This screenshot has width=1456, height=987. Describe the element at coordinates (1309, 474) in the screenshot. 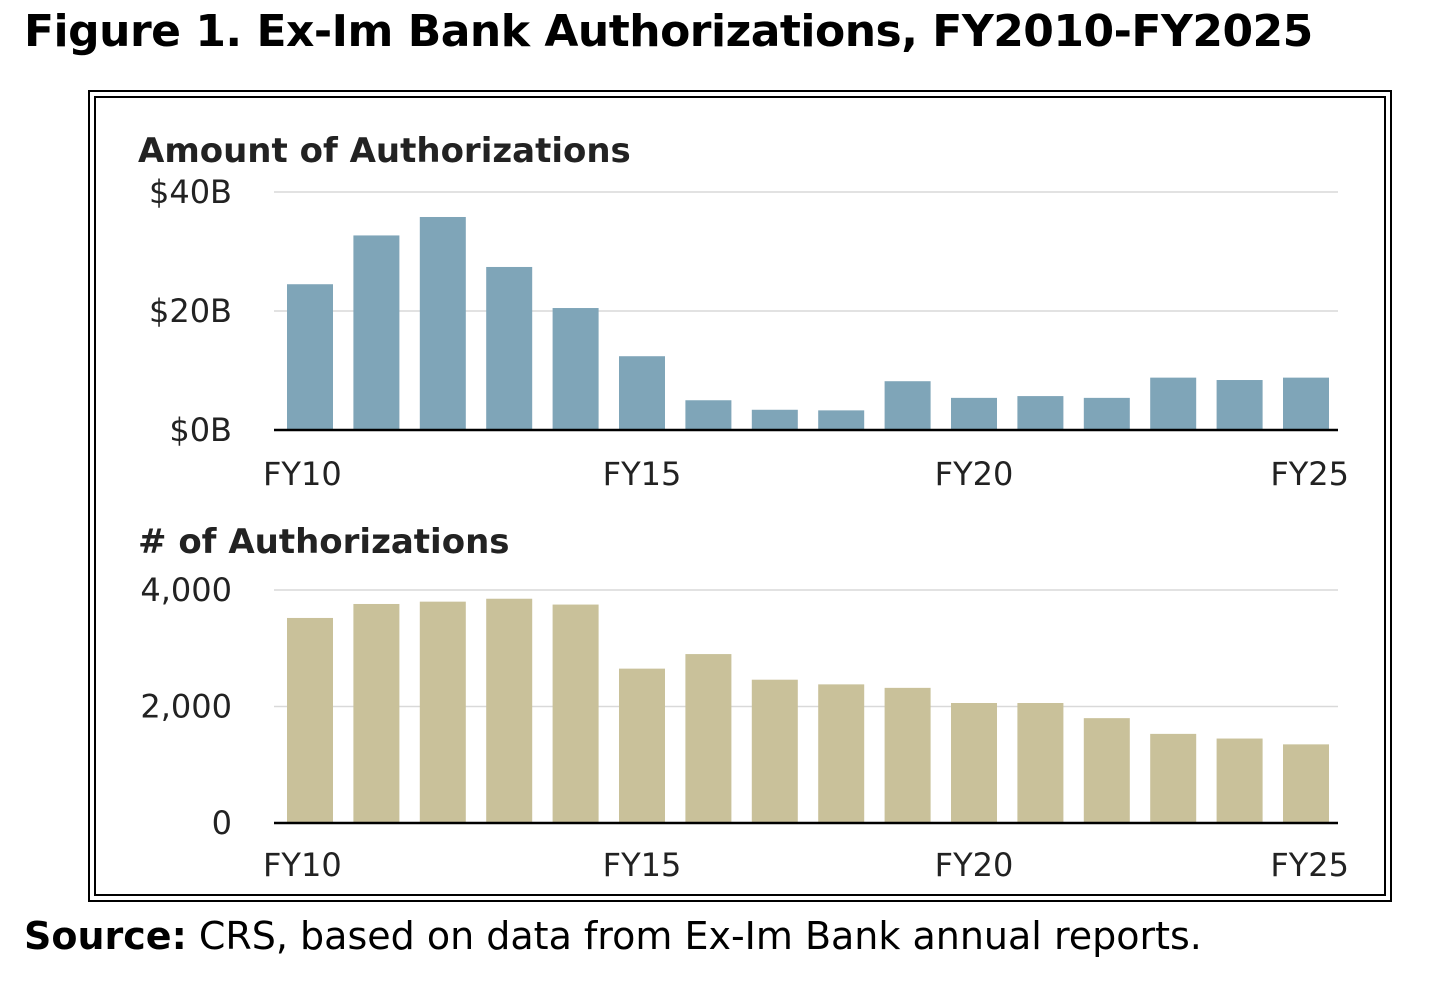

I see `amount-x-tick-label: FY25` at that location.